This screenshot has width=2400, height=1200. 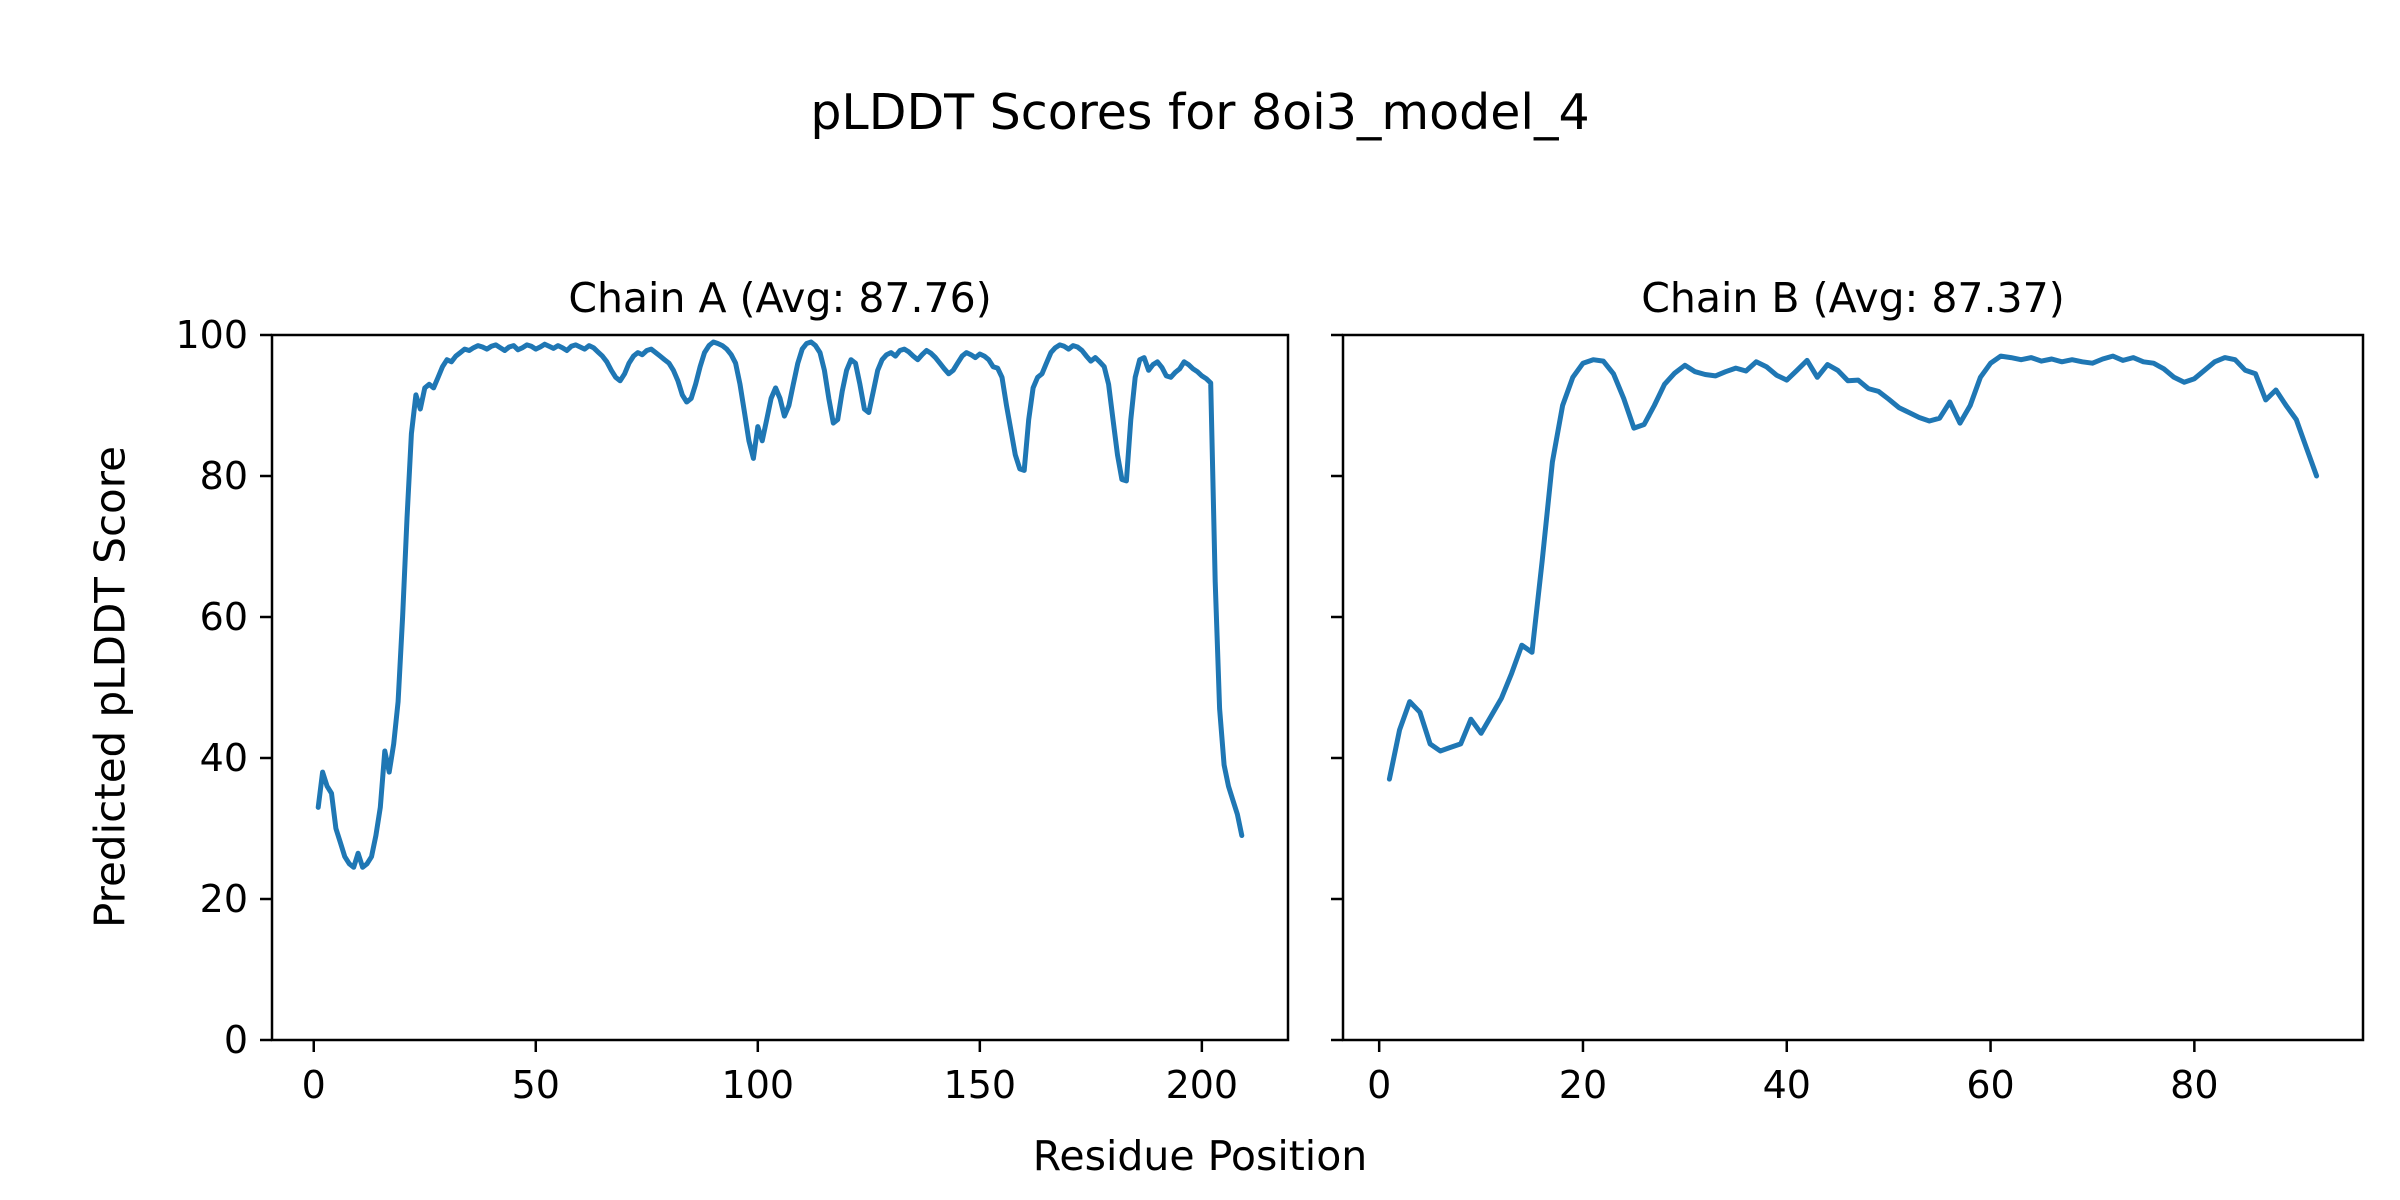 I want to click on y-tick-label: 40, so click(x=224, y=758).